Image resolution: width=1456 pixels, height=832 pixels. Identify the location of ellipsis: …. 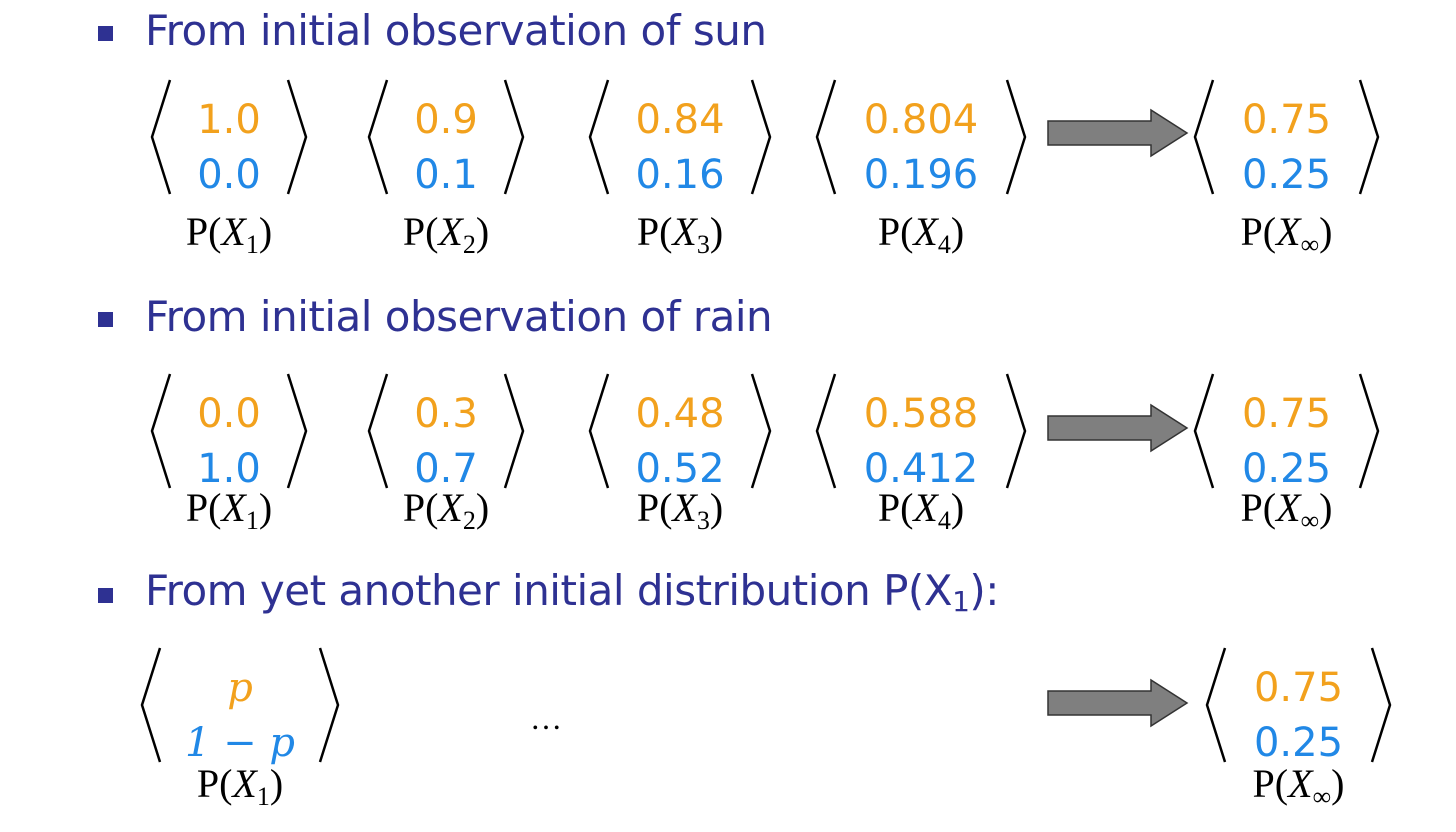
(546, 718).